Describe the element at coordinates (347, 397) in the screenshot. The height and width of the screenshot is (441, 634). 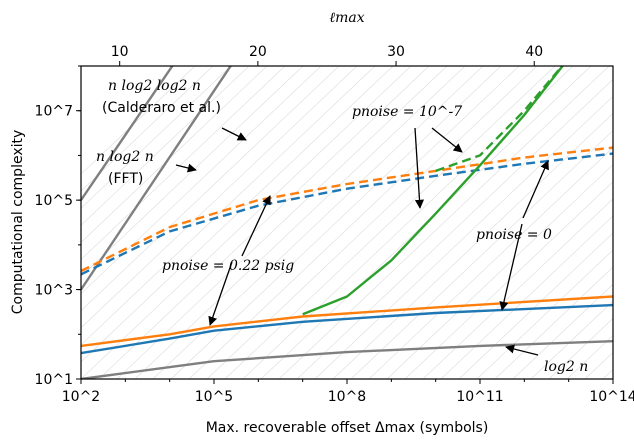
I see `x-tick-label: 10^8` at that location.